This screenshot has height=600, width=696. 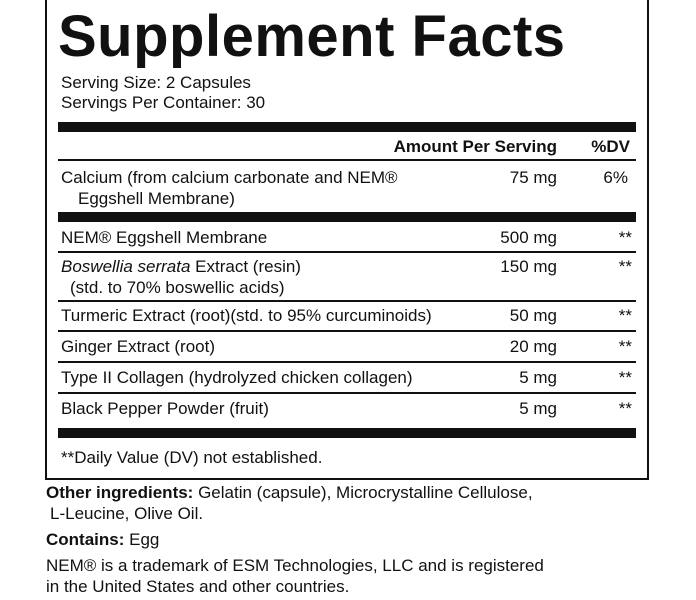 I want to click on other-ingredients: L-Leucine, Olive Oil., so click(x=127, y=513).